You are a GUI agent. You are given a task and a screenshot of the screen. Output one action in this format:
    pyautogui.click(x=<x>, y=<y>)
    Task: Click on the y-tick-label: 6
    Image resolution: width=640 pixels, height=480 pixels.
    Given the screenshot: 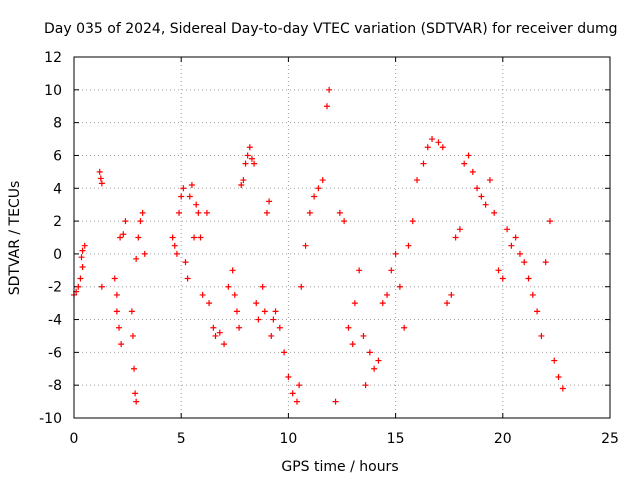 What is the action you would take?
    pyautogui.click(x=57, y=156)
    